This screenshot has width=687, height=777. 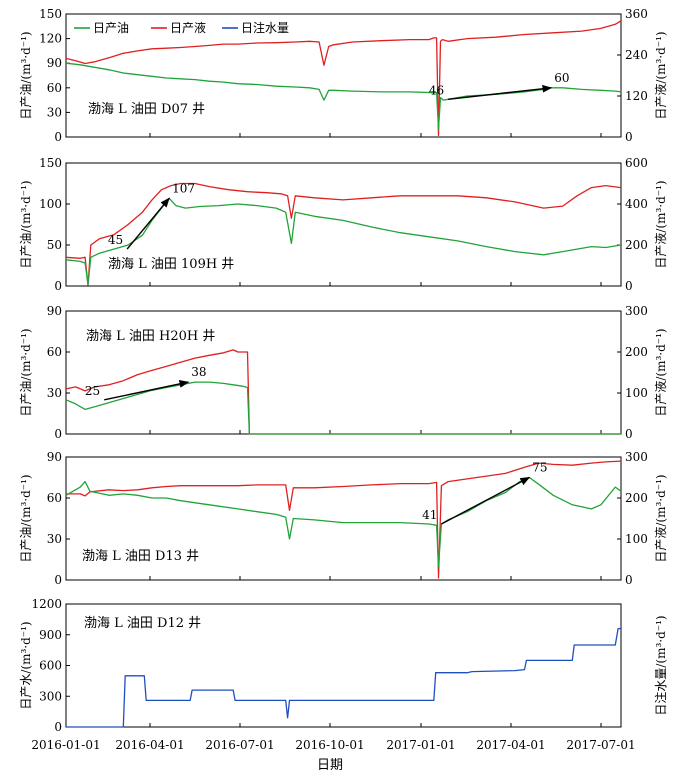 What do you see at coordinates (50, 635) in the screenshot?
I see `y-tick-label-left: 900` at bounding box center [50, 635].